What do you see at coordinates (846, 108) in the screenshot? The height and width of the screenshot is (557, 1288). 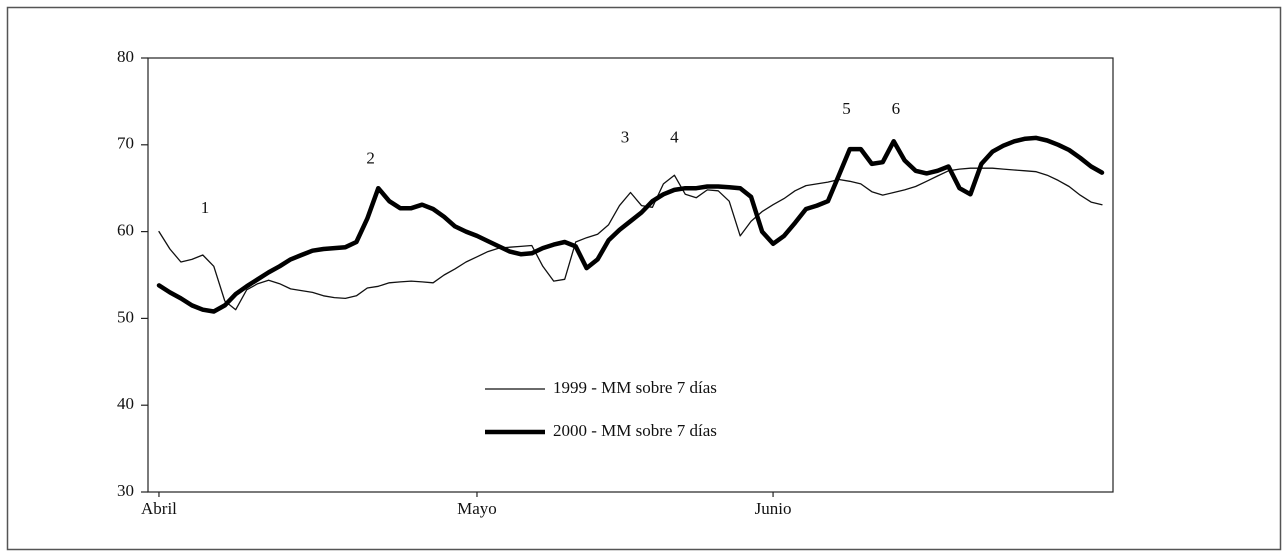 I see `annotation: 5` at bounding box center [846, 108].